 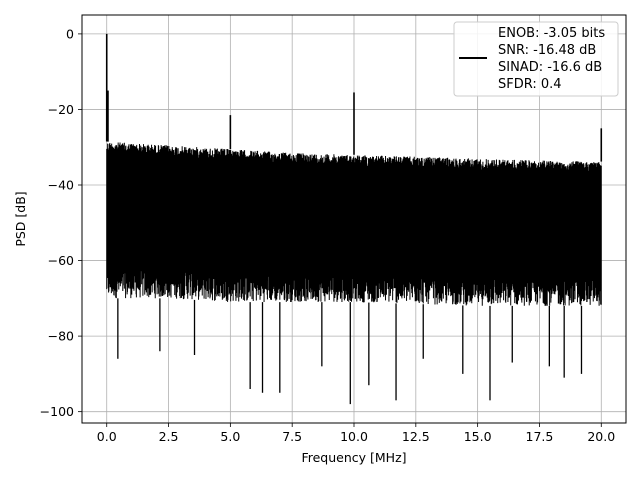 I want to click on y-axis: 0 −20 −40 −60 −80 −100, so click(x=61, y=222).